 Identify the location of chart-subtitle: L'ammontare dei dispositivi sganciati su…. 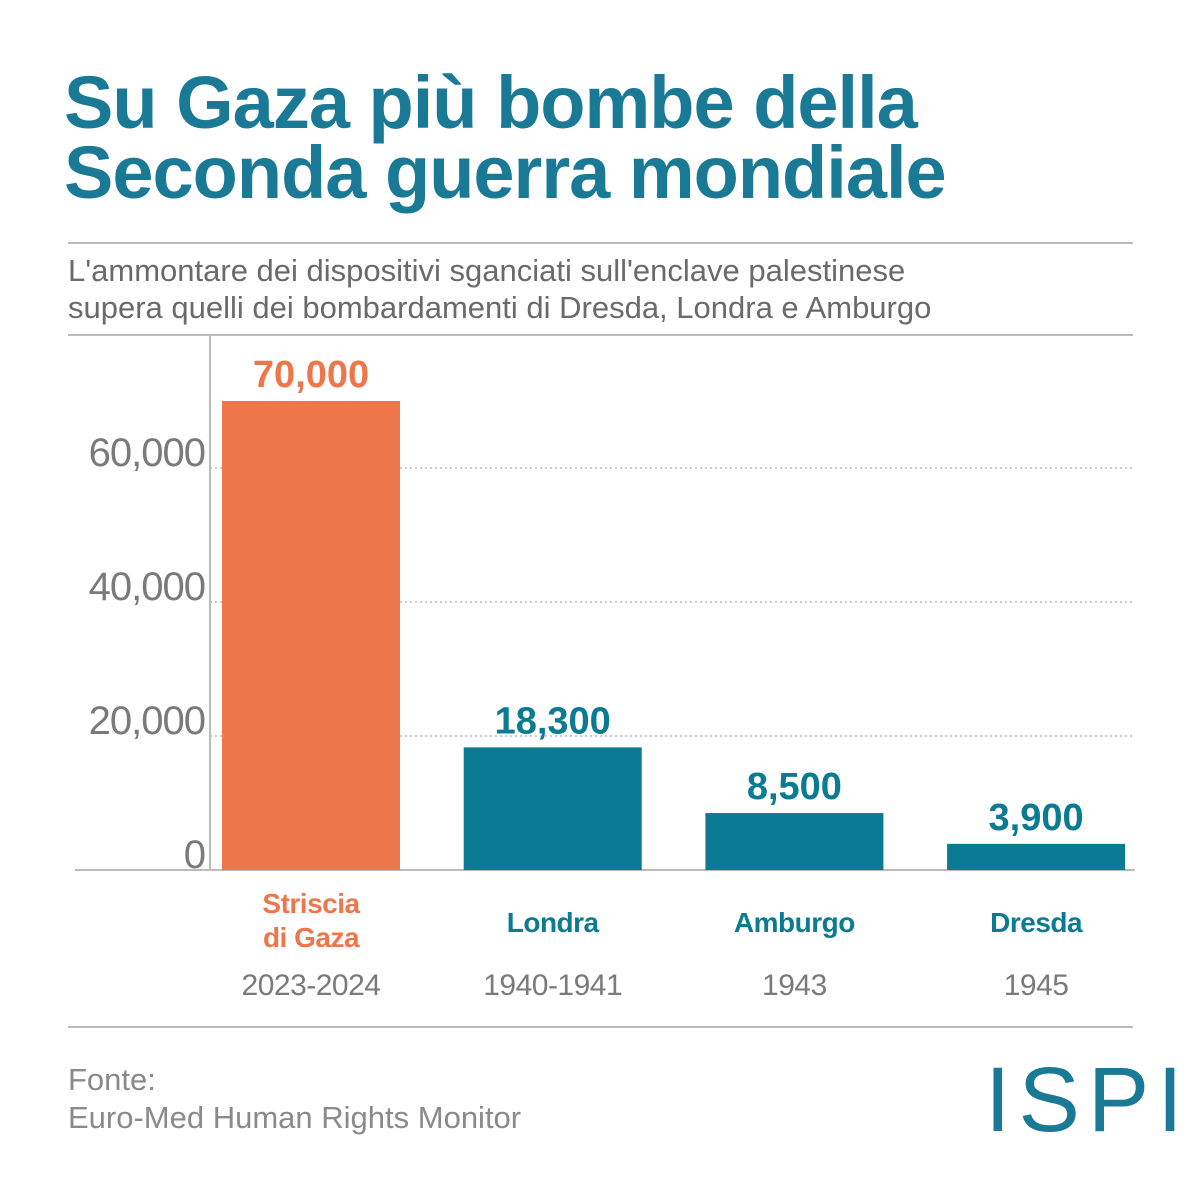
(500, 289).